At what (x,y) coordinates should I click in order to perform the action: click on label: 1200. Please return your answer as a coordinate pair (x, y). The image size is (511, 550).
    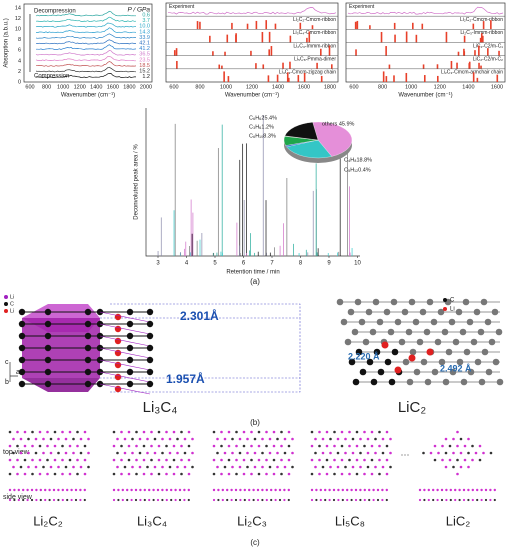
    Looking at the image, I should click on (252, 87).